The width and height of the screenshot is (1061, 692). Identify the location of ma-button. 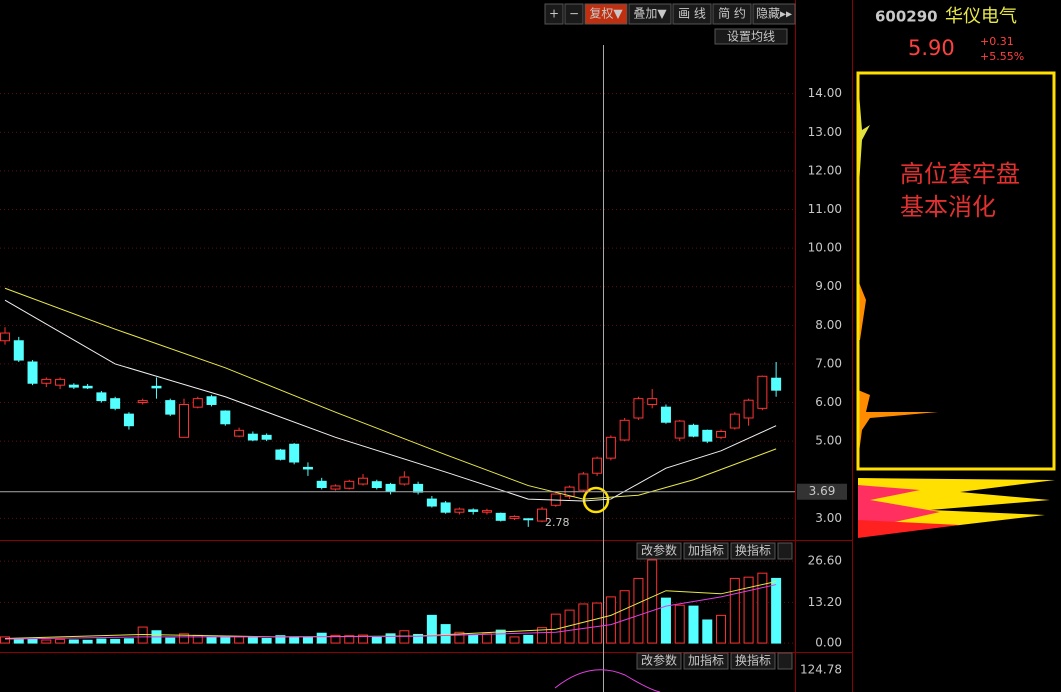
(751, 36).